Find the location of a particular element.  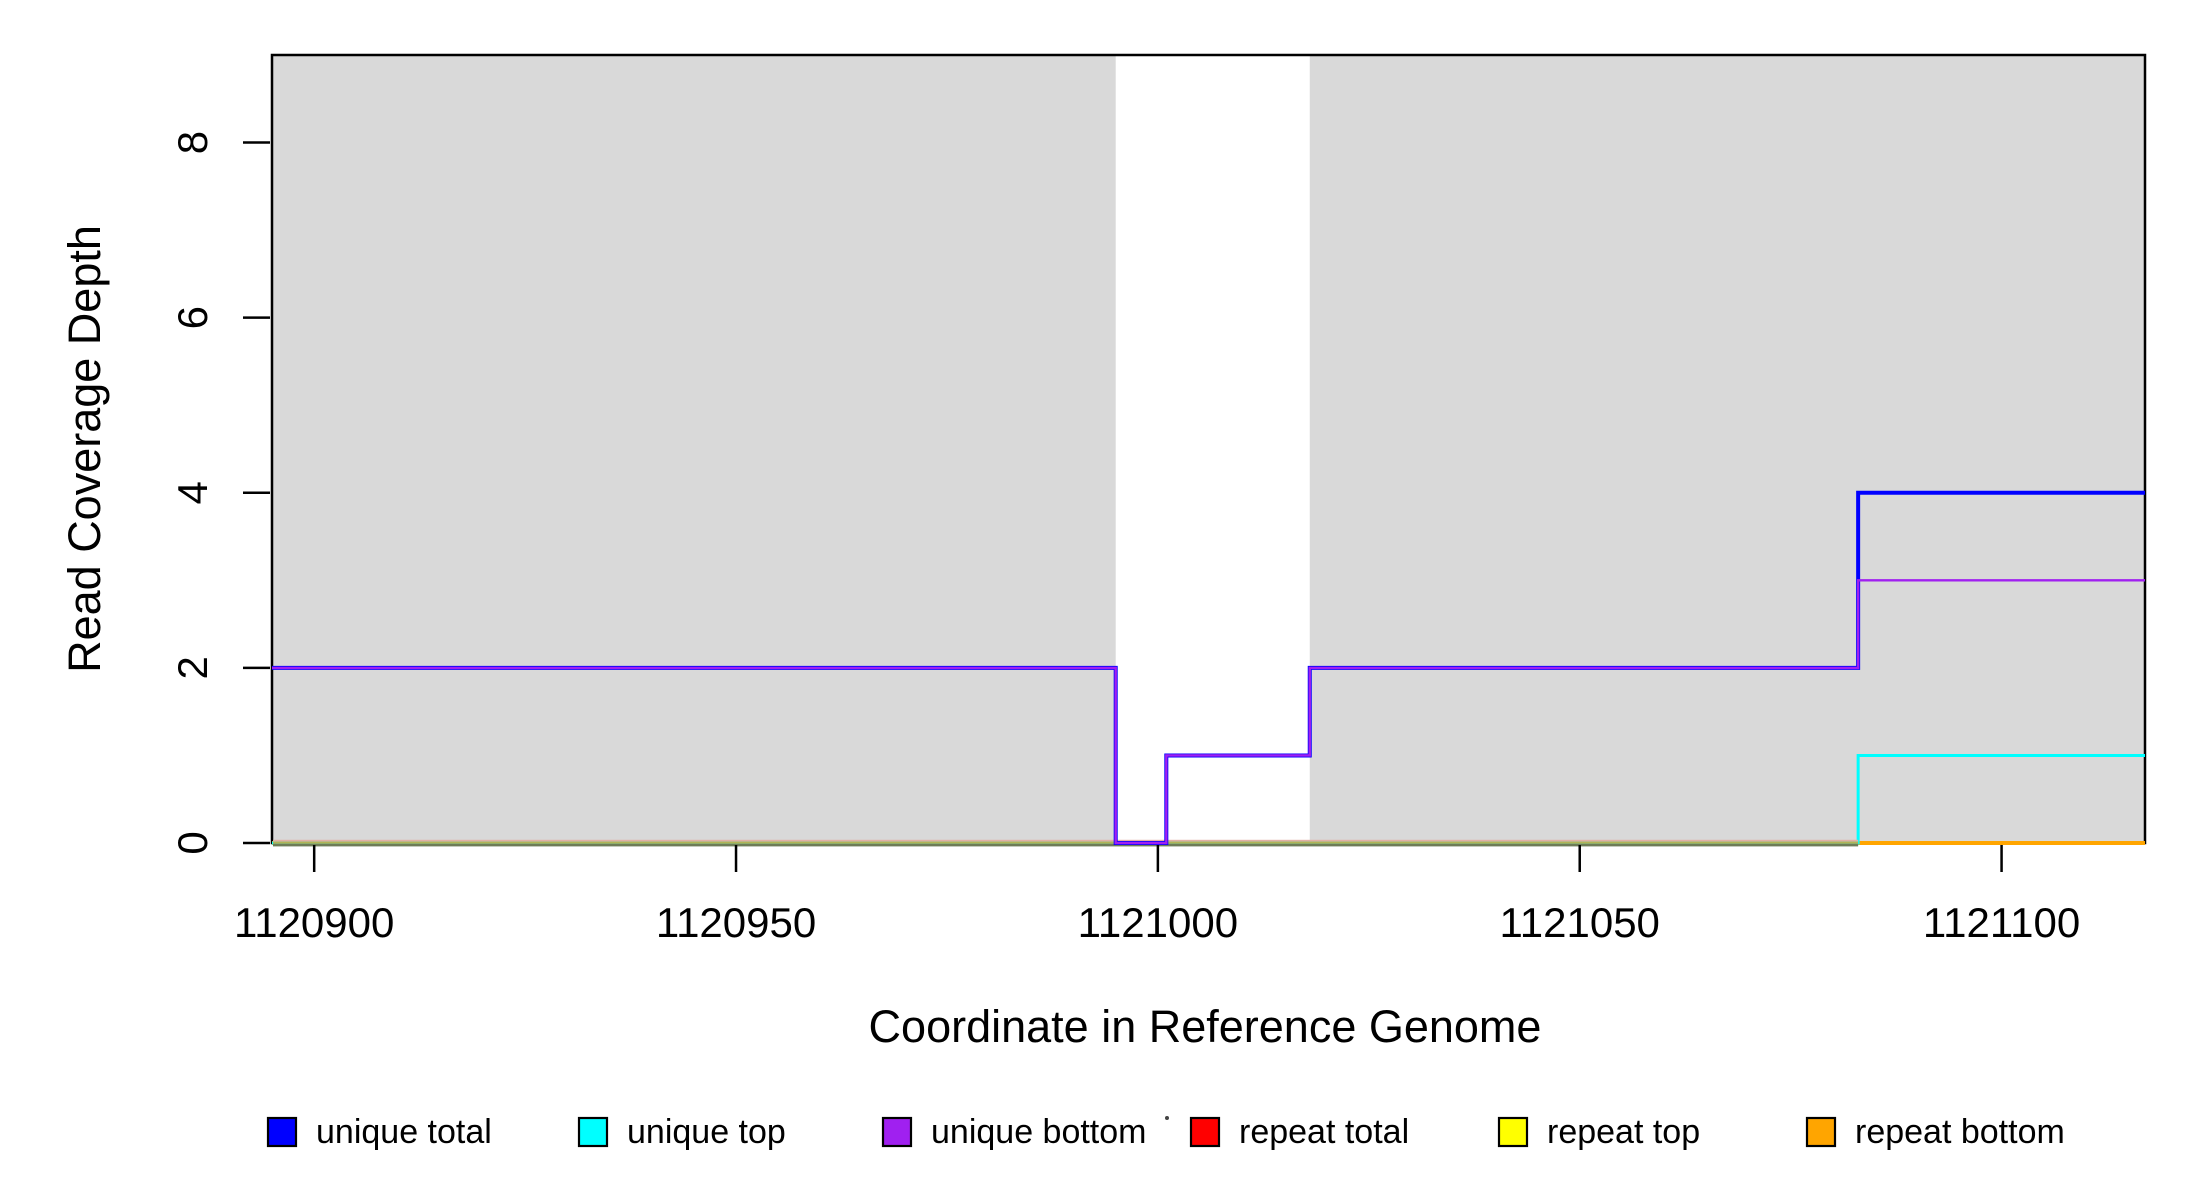

legend-label: unique top is located at coordinates (706, 1132).